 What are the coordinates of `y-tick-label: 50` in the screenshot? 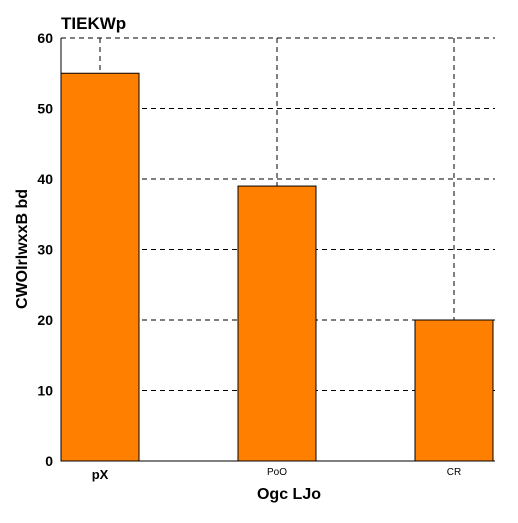 It's located at (45, 109).